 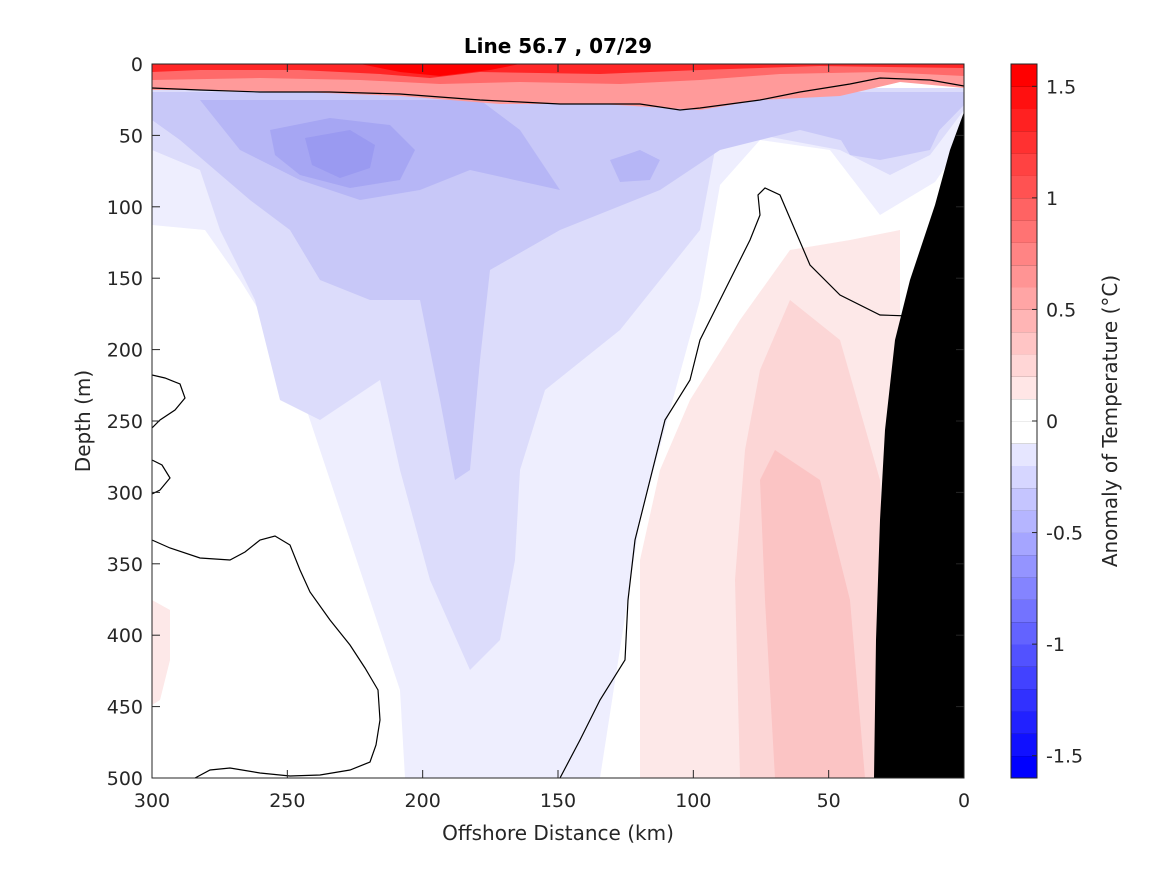 What do you see at coordinates (83, 421) in the screenshot?
I see `y-axis-label: Depth (m)` at bounding box center [83, 421].